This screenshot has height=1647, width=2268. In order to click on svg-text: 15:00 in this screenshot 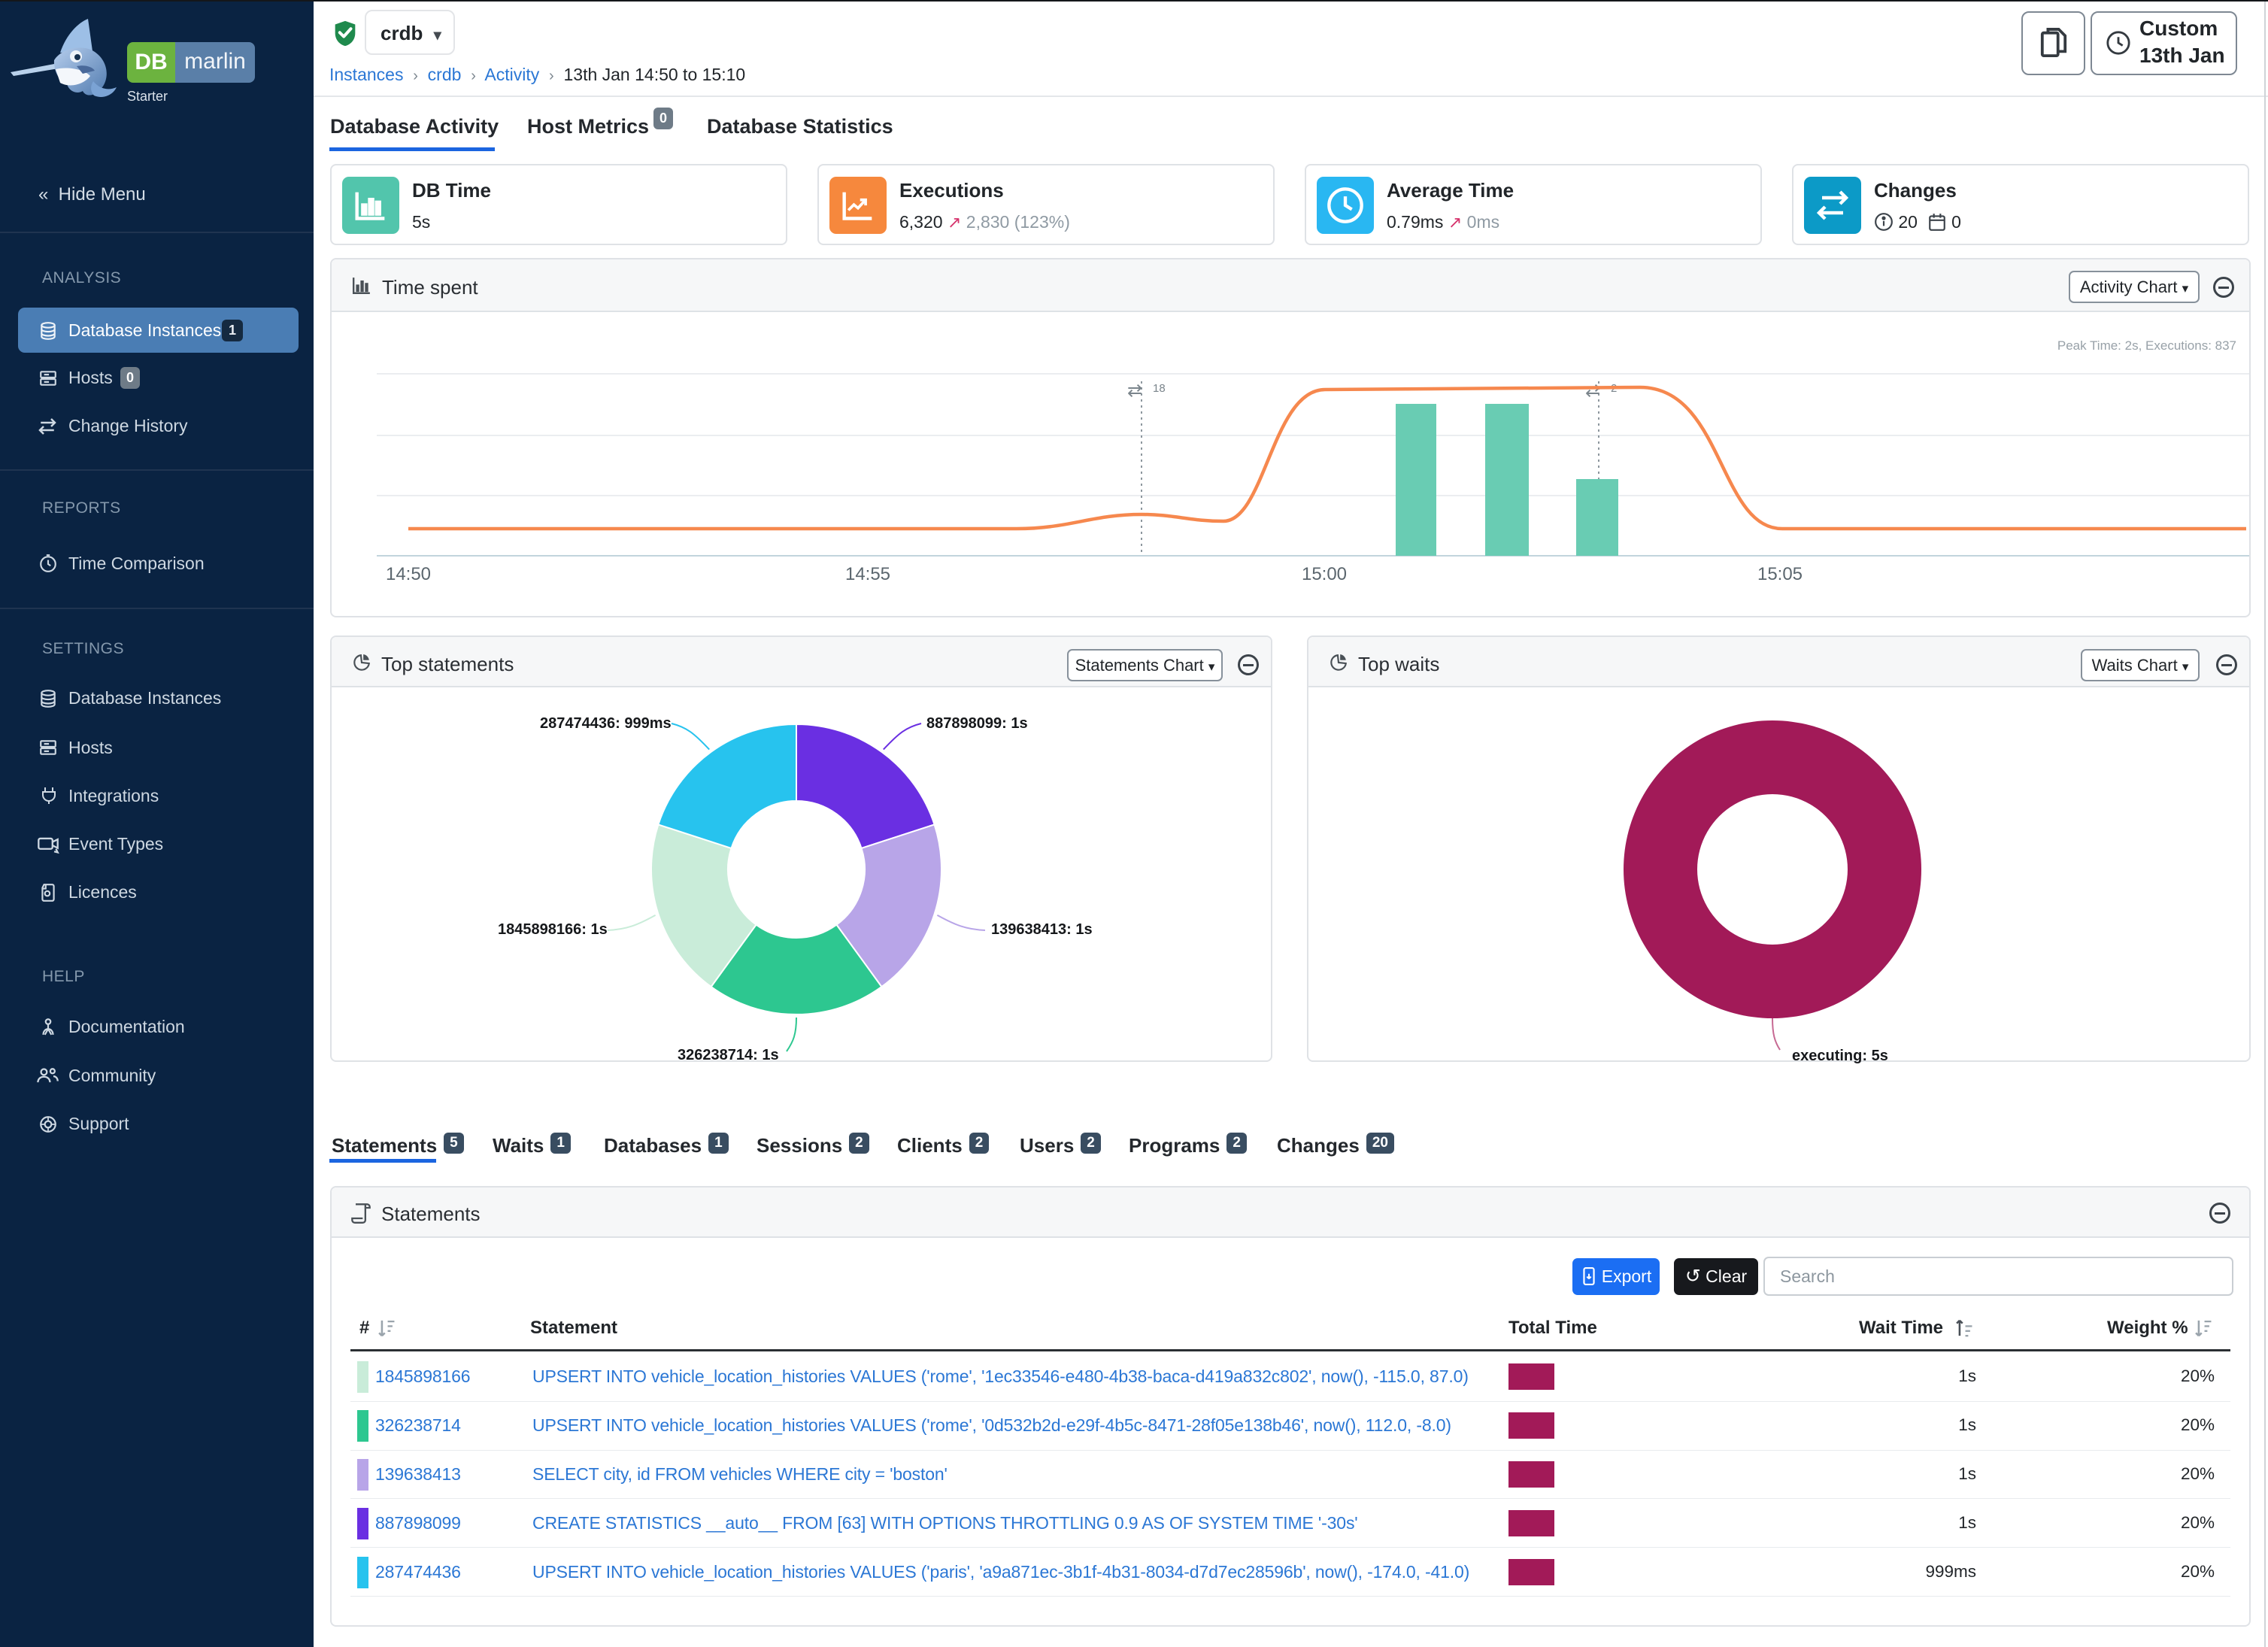, I will do `click(1324, 574)`.